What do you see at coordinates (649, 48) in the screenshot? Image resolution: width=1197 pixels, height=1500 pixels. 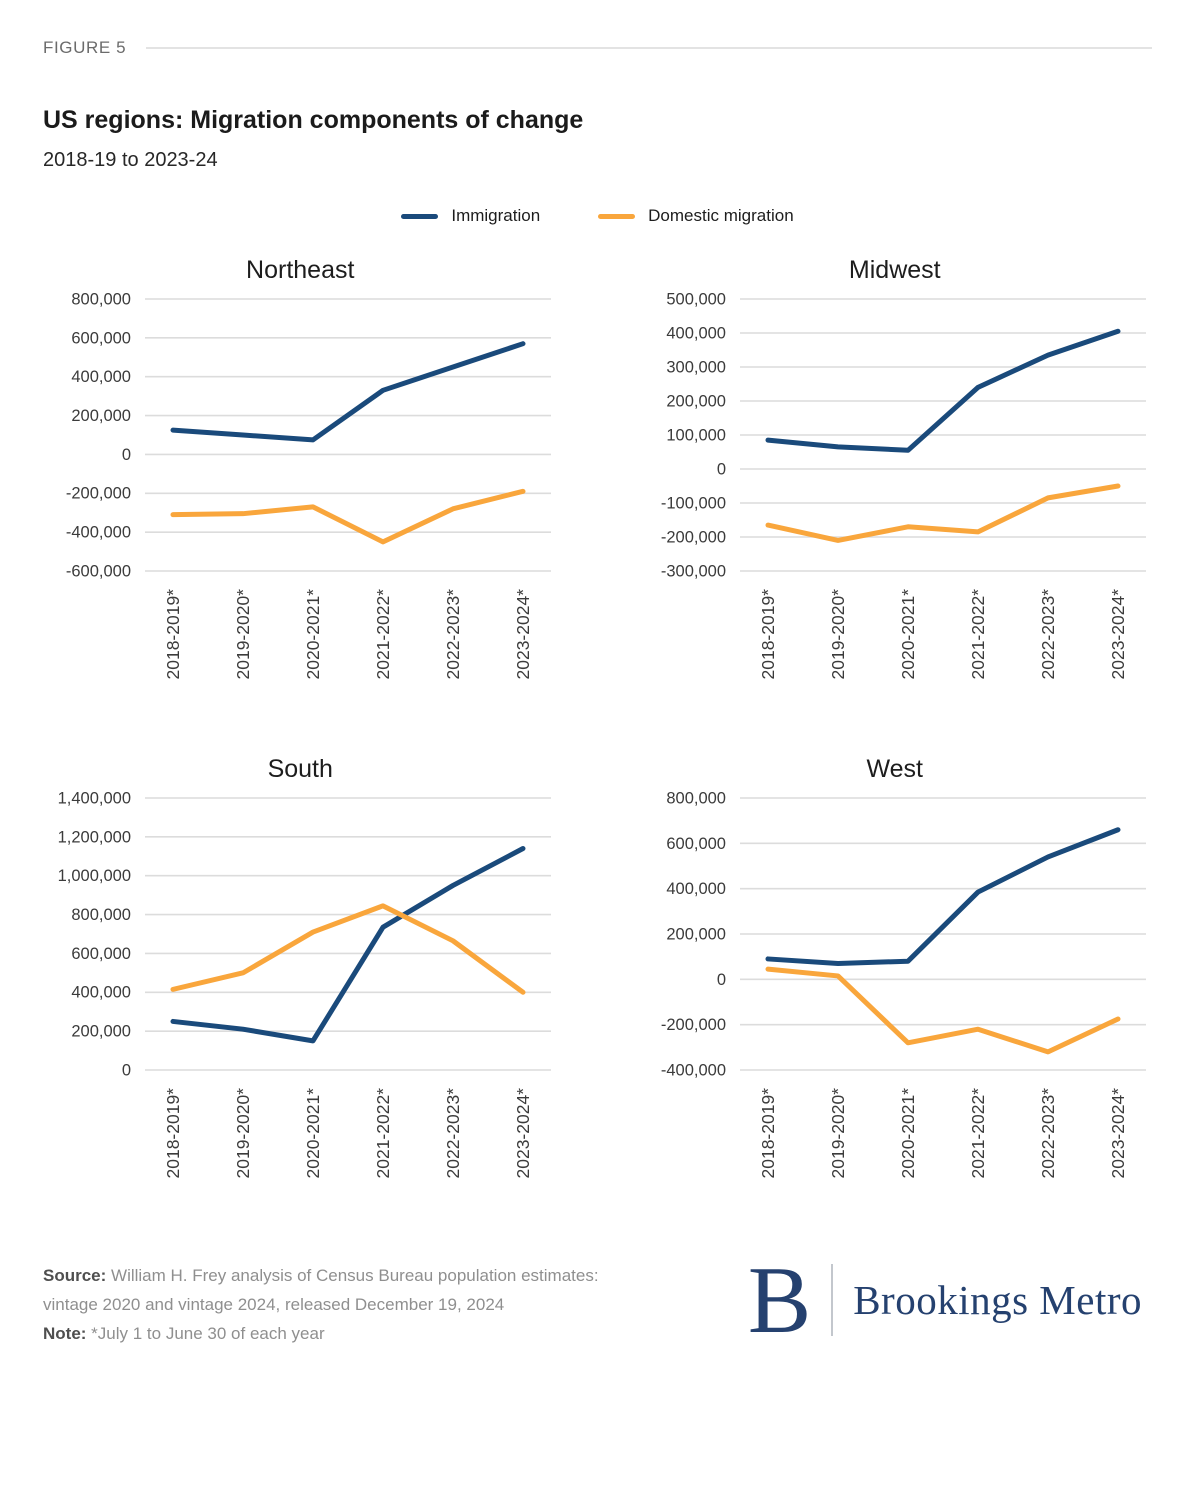 I see `header-rule` at bounding box center [649, 48].